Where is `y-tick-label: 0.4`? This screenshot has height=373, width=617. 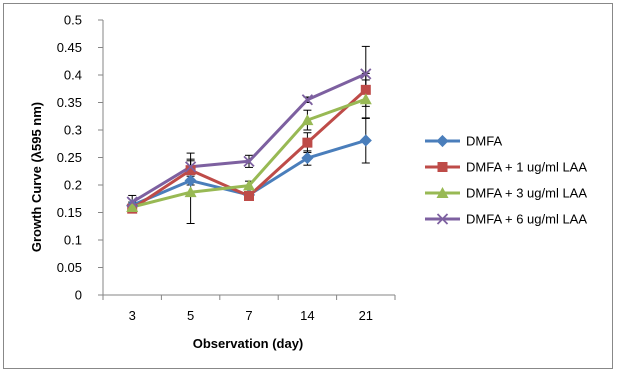 y-tick-label: 0.4 is located at coordinates (73, 75).